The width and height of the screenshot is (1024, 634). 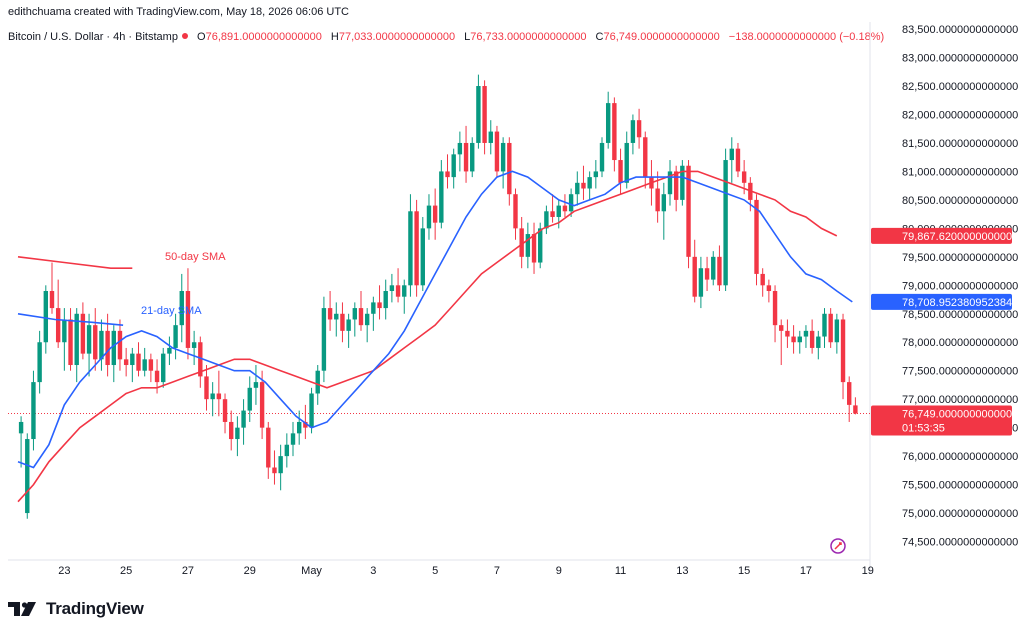 What do you see at coordinates (960, 172) in the screenshot?
I see `y-tick-label: 81,000.0000000000000` at bounding box center [960, 172].